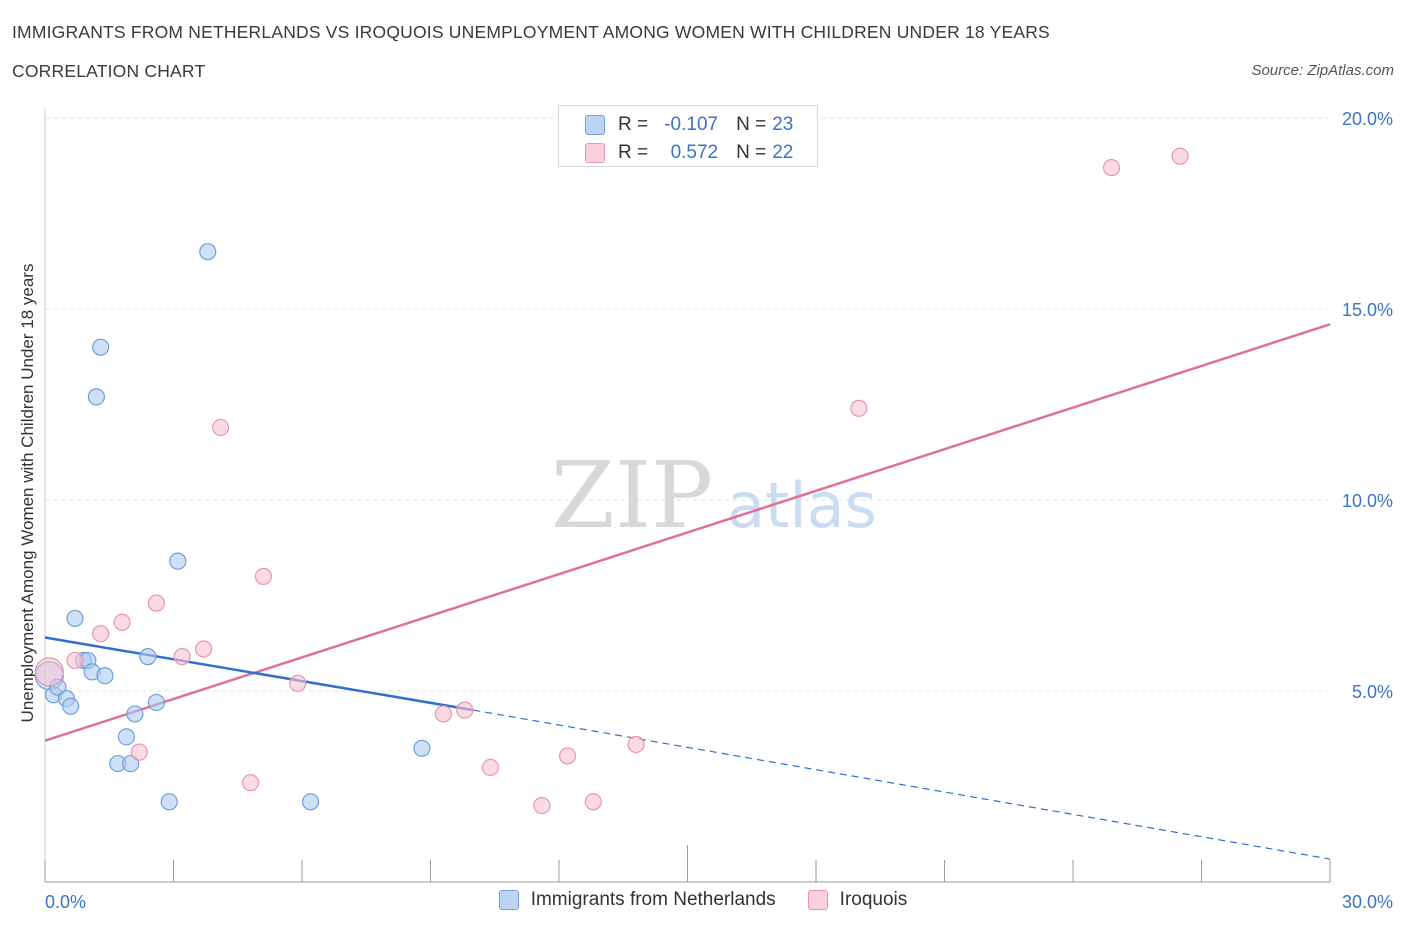  I want to click on chart-source: Source: ZipAtlas.com, so click(1322, 70).